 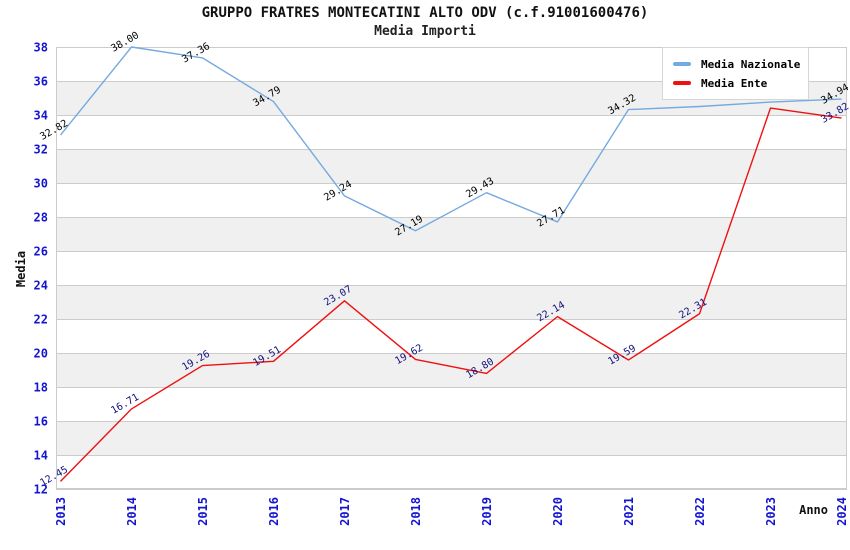 I want to click on legend-item-media-ente: Media Ente, so click(x=740, y=83).